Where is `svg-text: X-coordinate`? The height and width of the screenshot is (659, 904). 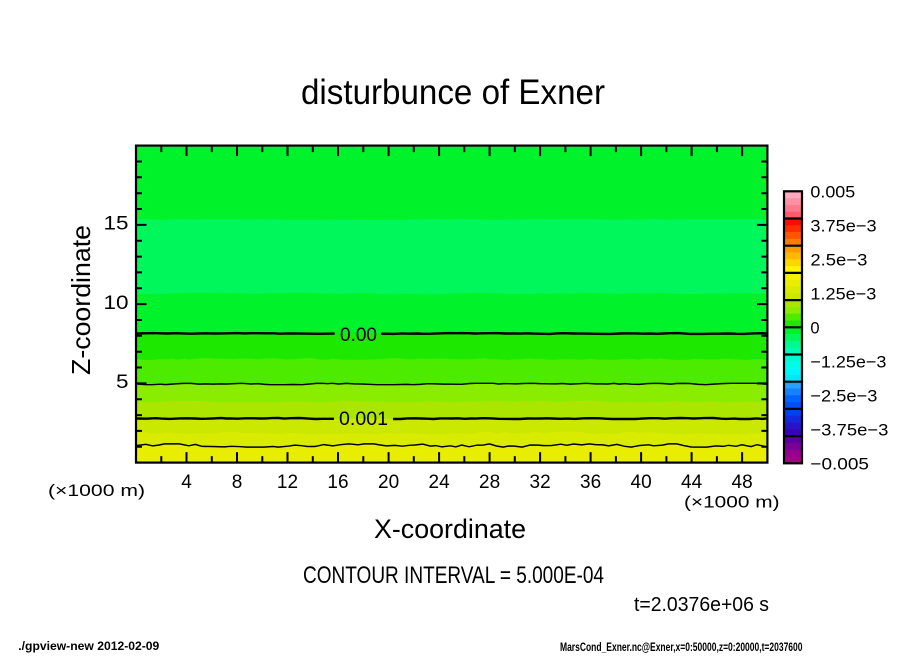
svg-text: X-coordinate is located at coordinates (450, 529).